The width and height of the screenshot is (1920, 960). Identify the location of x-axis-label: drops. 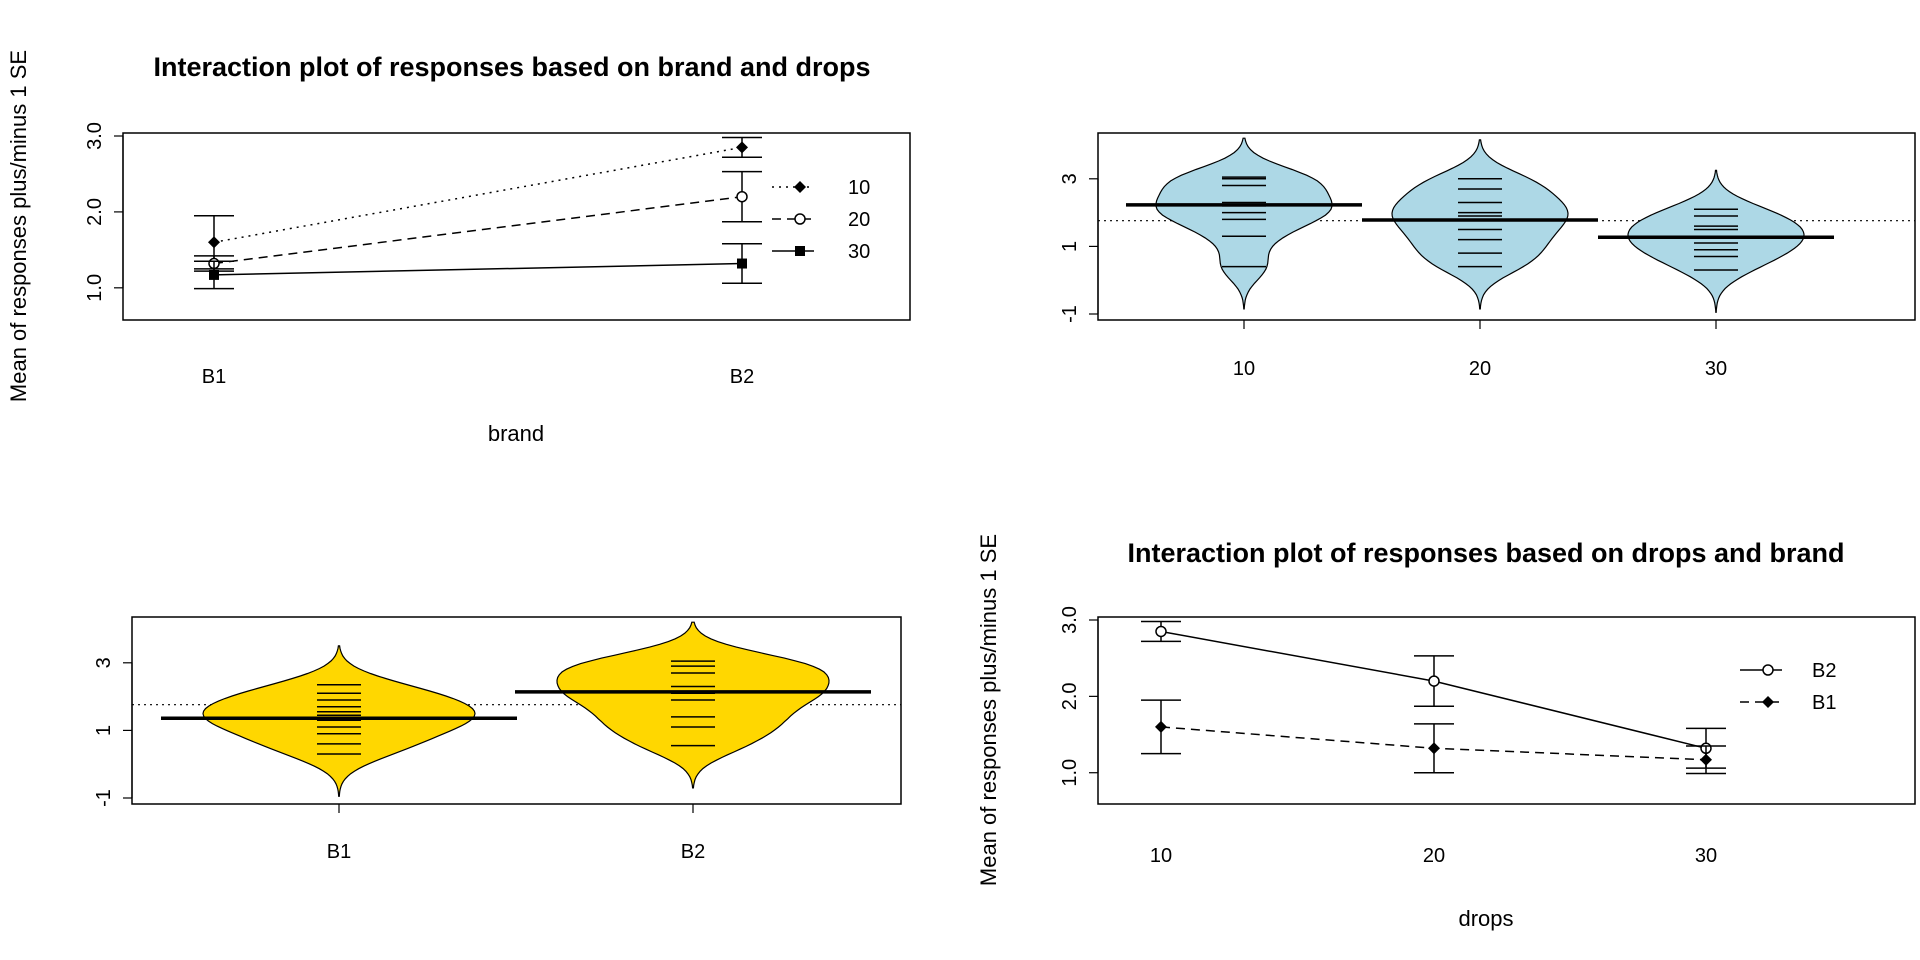
(1485, 918).